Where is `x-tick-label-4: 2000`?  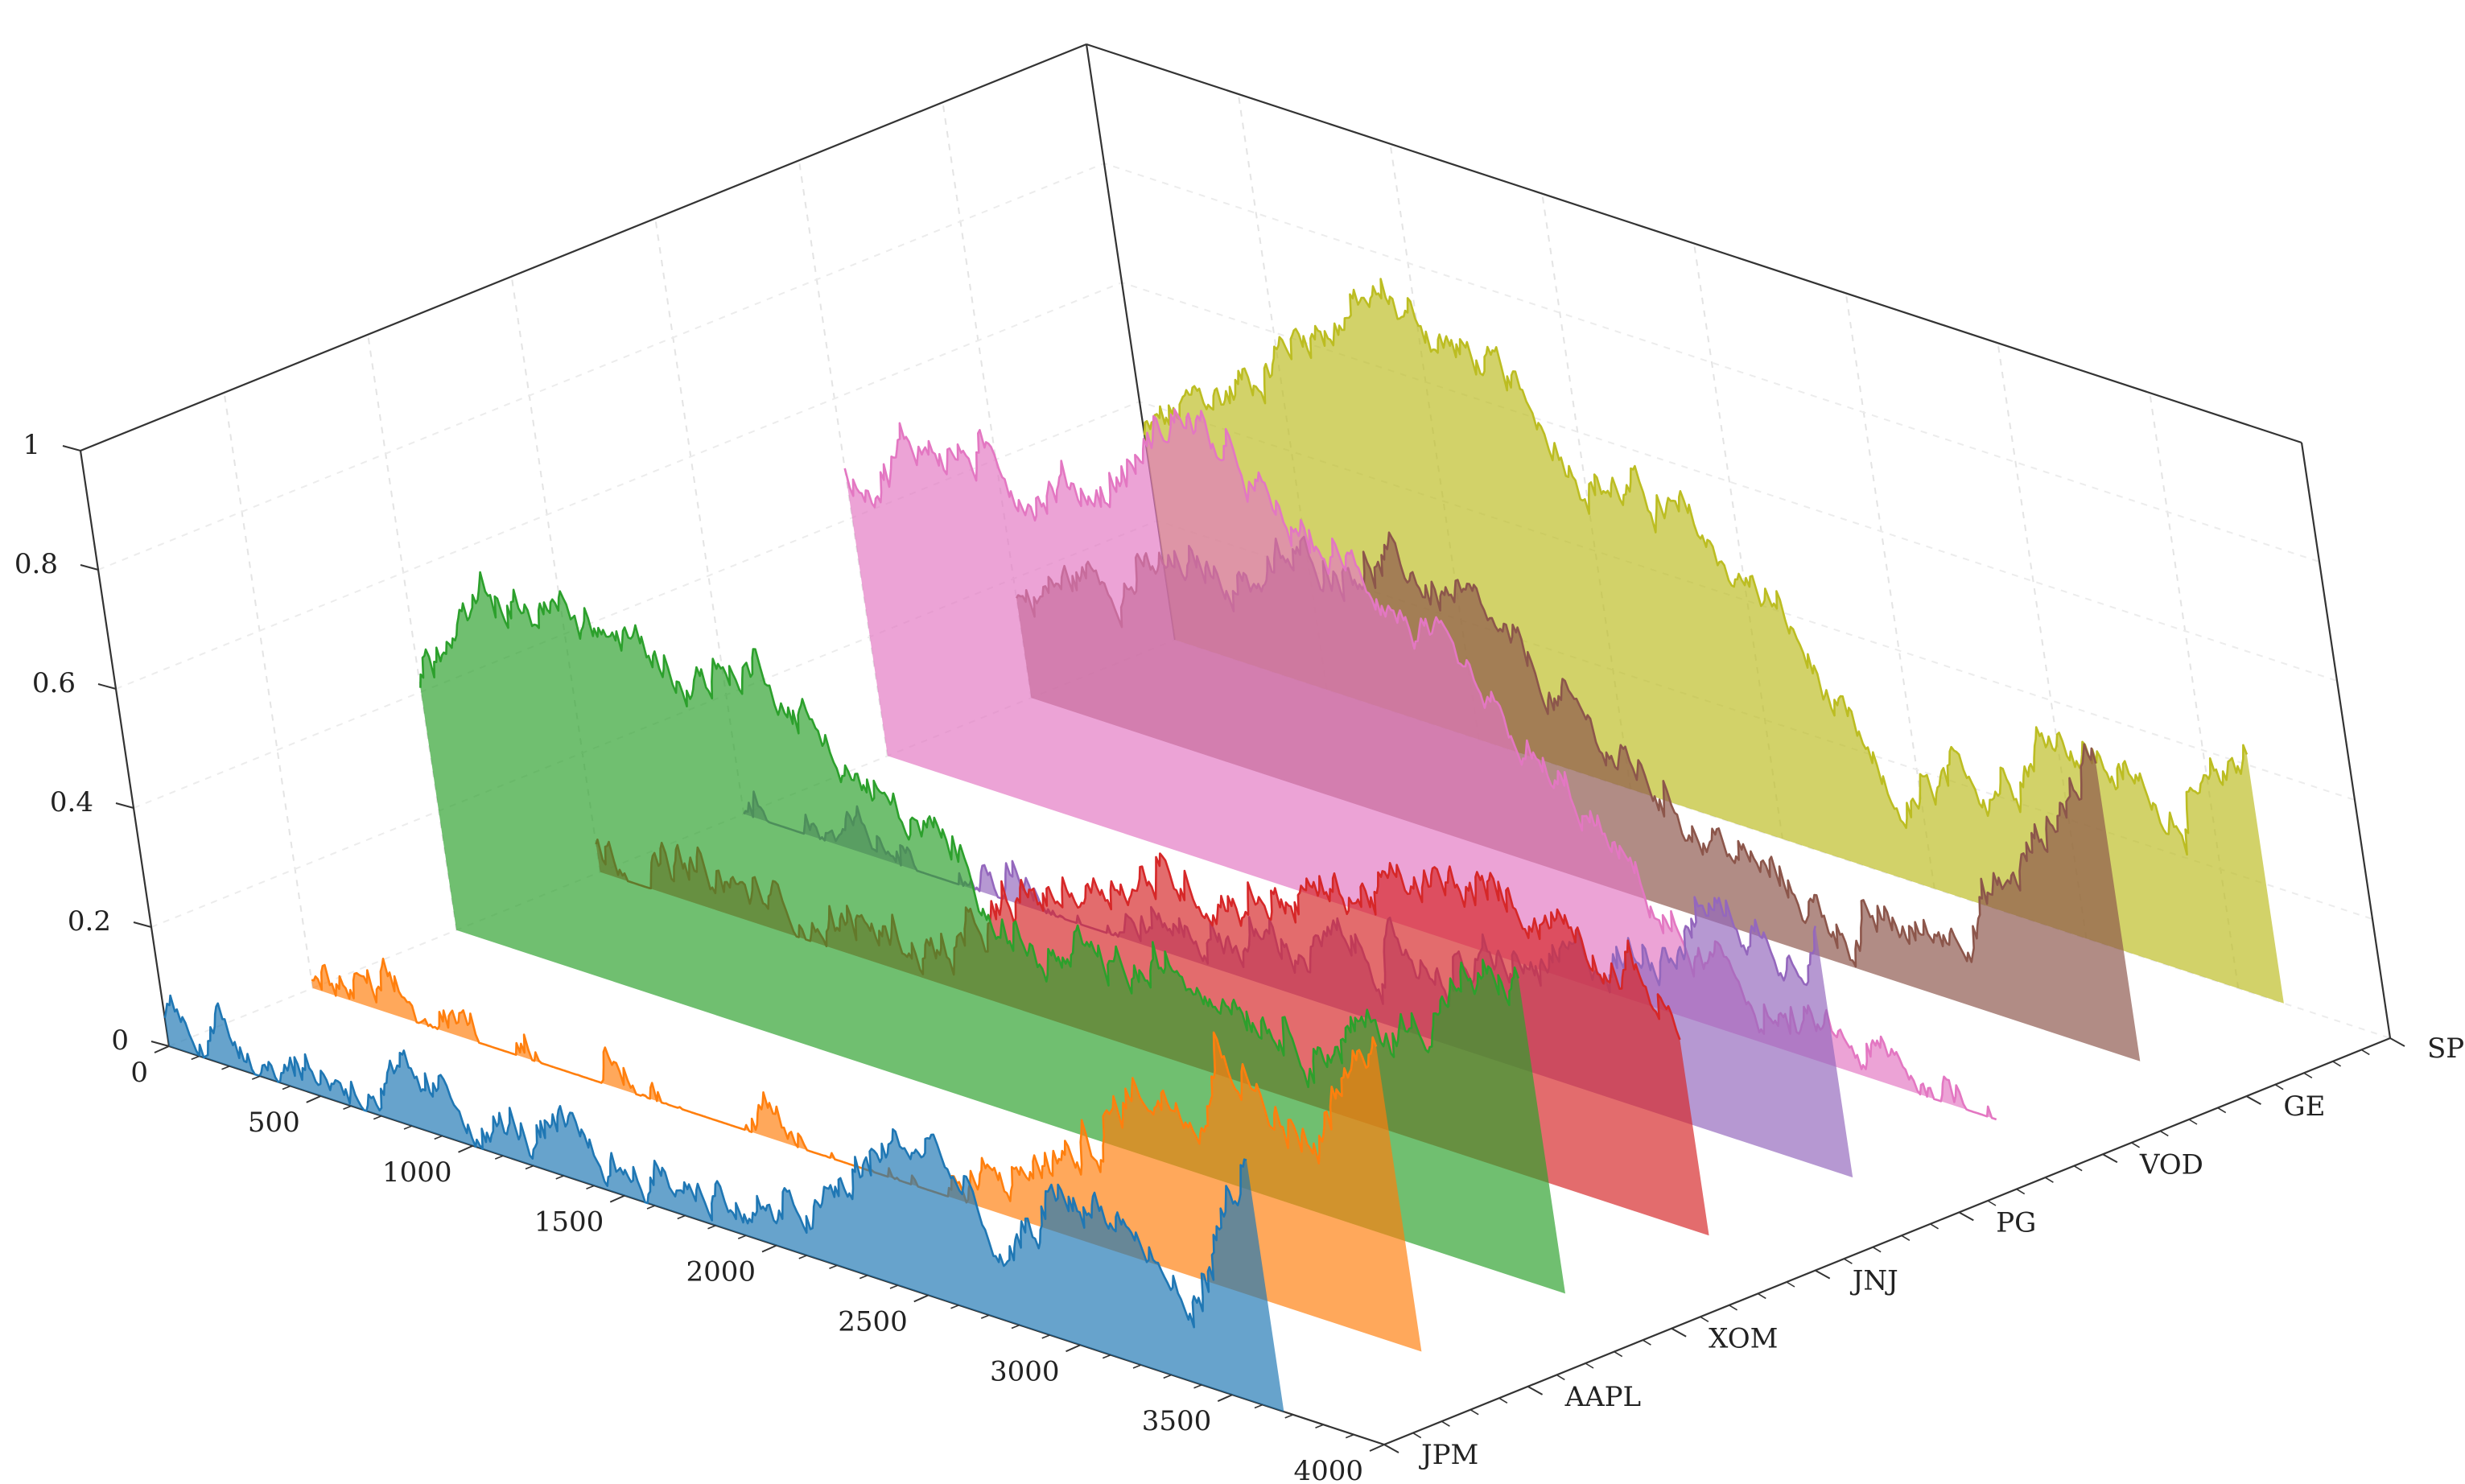 x-tick-label-4: 2000 is located at coordinates (721, 1272).